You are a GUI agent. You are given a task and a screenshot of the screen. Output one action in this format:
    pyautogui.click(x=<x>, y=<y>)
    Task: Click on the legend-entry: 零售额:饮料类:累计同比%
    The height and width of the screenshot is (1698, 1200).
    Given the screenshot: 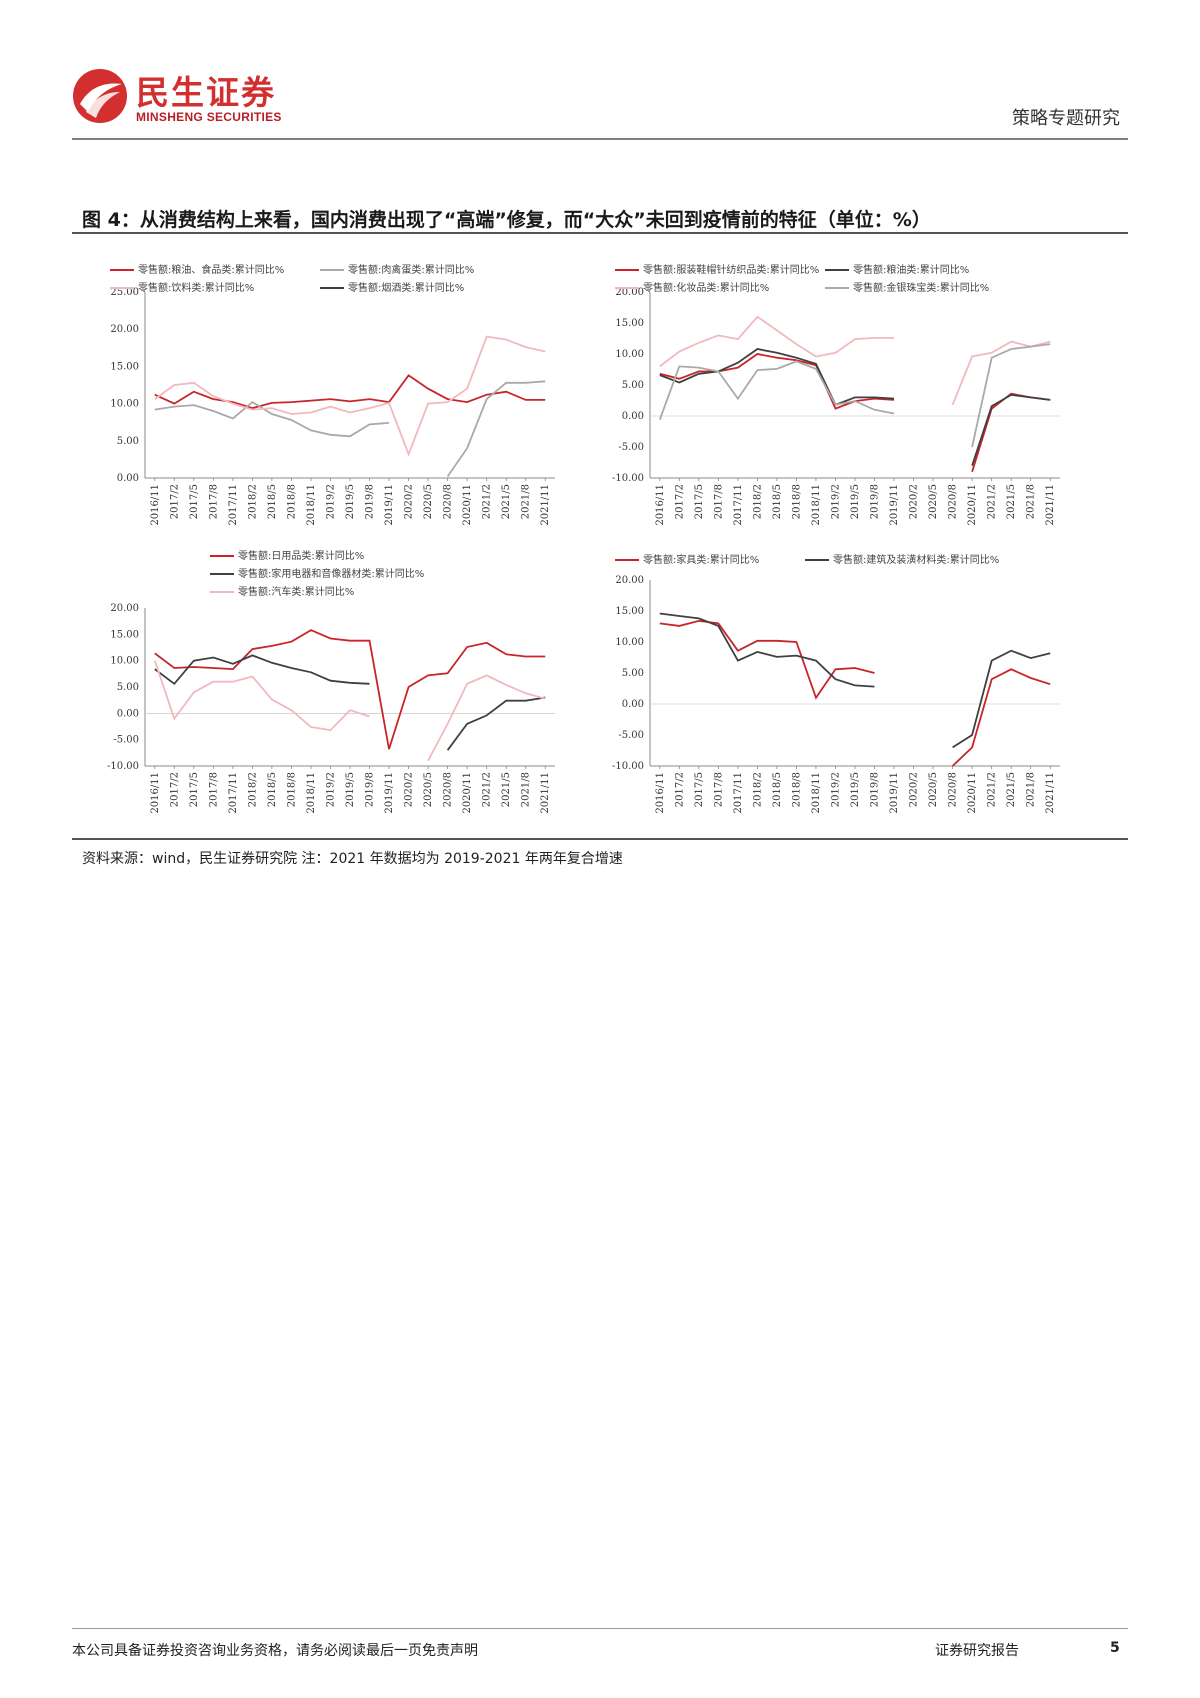 What is the action you would take?
    pyautogui.click(x=182, y=287)
    